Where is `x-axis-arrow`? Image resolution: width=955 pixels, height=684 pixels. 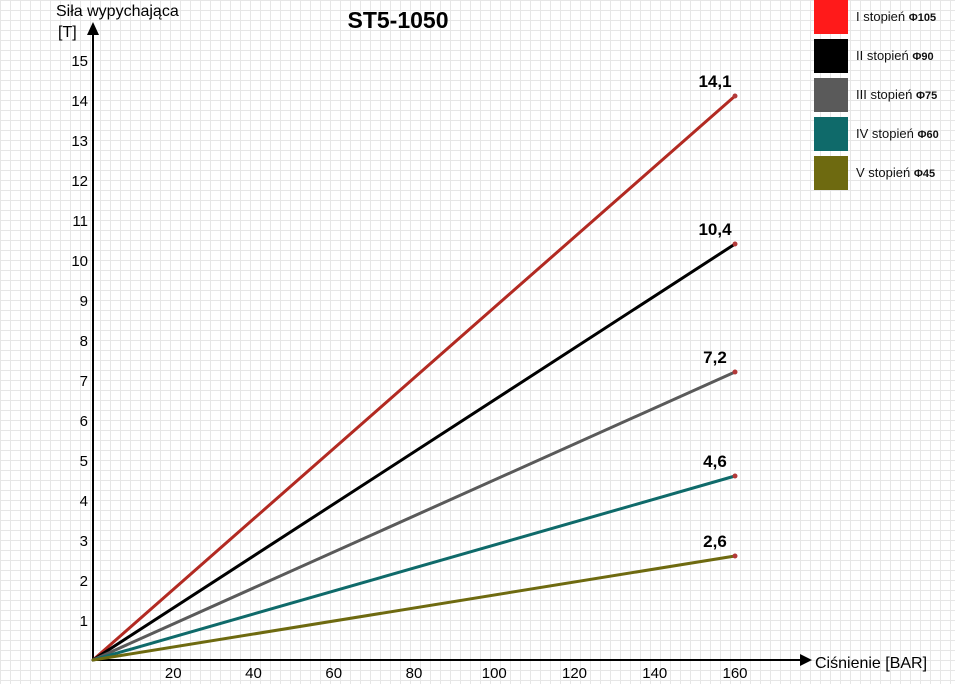
x-axis-arrow is located at coordinates (806, 660).